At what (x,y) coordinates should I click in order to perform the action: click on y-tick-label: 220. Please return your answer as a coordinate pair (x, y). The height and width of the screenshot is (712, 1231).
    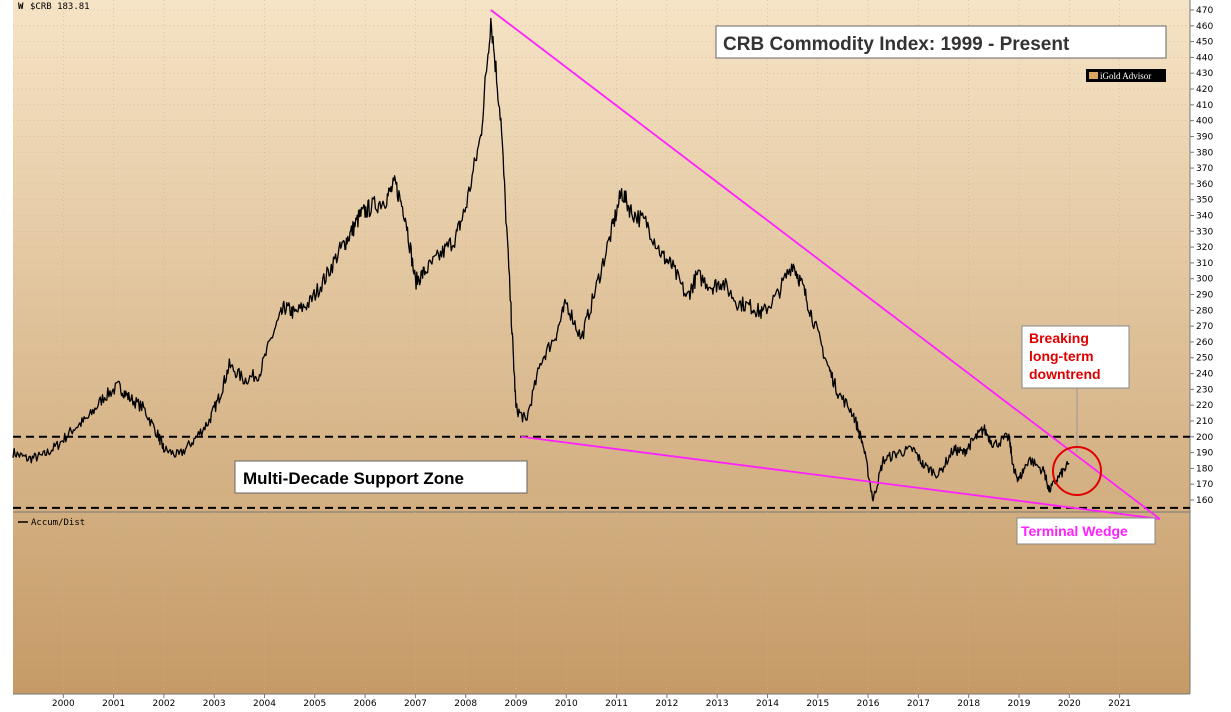
    Looking at the image, I should click on (1204, 406).